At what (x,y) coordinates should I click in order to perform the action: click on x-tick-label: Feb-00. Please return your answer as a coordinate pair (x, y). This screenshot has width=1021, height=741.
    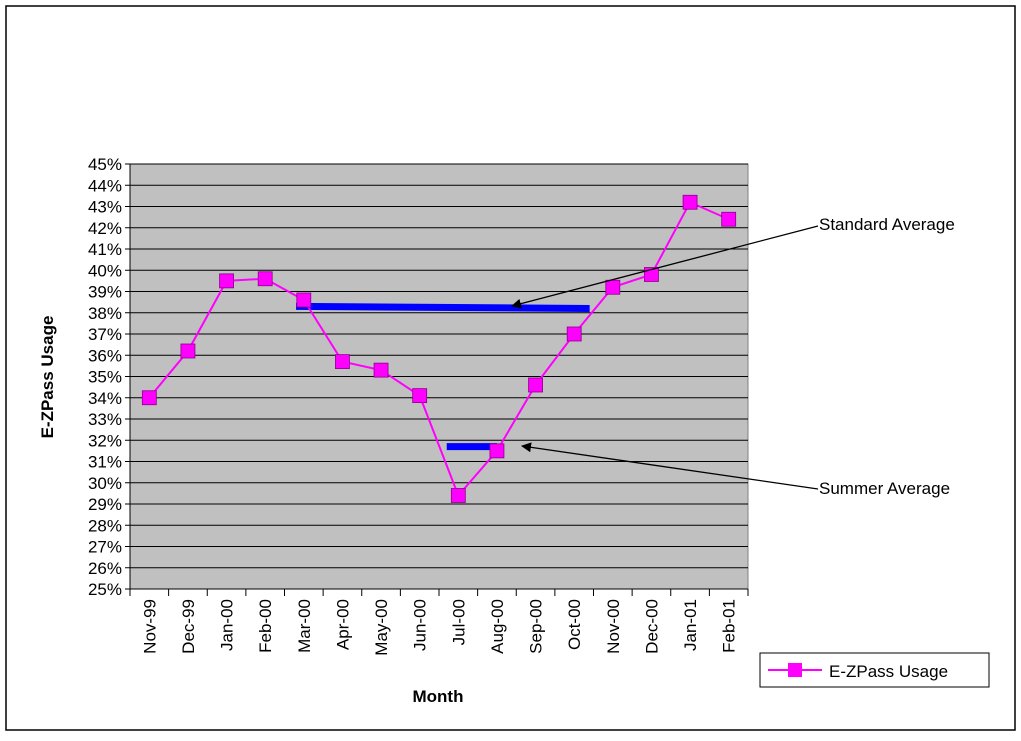
    Looking at the image, I should click on (265, 626).